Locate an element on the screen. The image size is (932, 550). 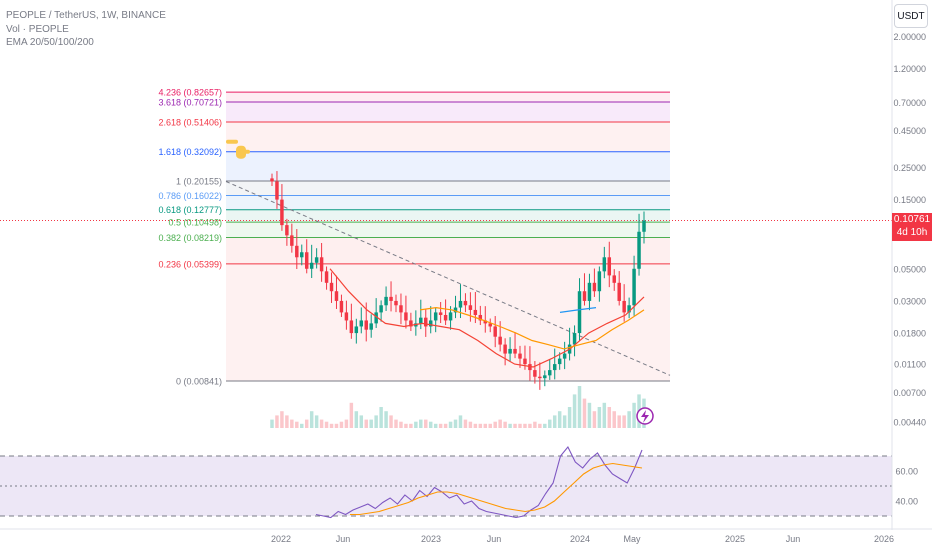
price-tick-label: 0.03000 is located at coordinates (909, 301).